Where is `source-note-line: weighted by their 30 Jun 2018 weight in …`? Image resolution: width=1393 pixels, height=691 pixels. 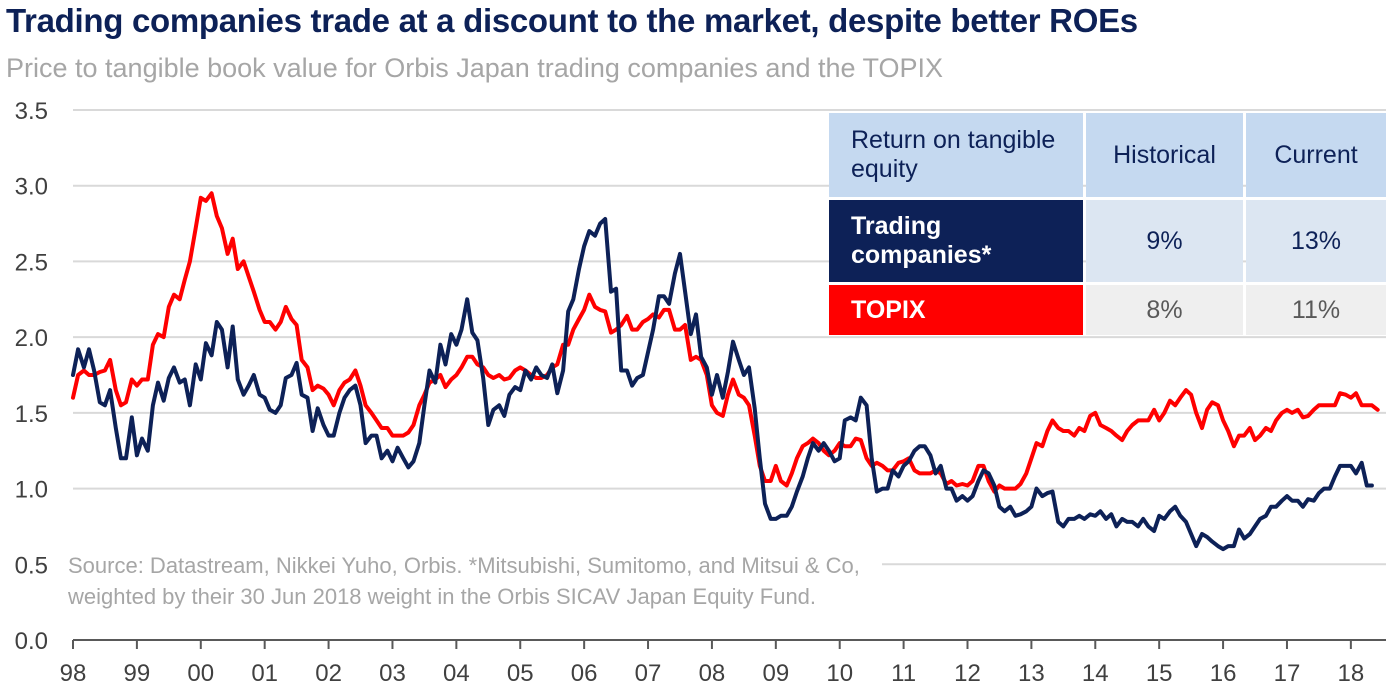
source-note-line: weighted by their 30 Jun 2018 weight in … is located at coordinates (442, 596).